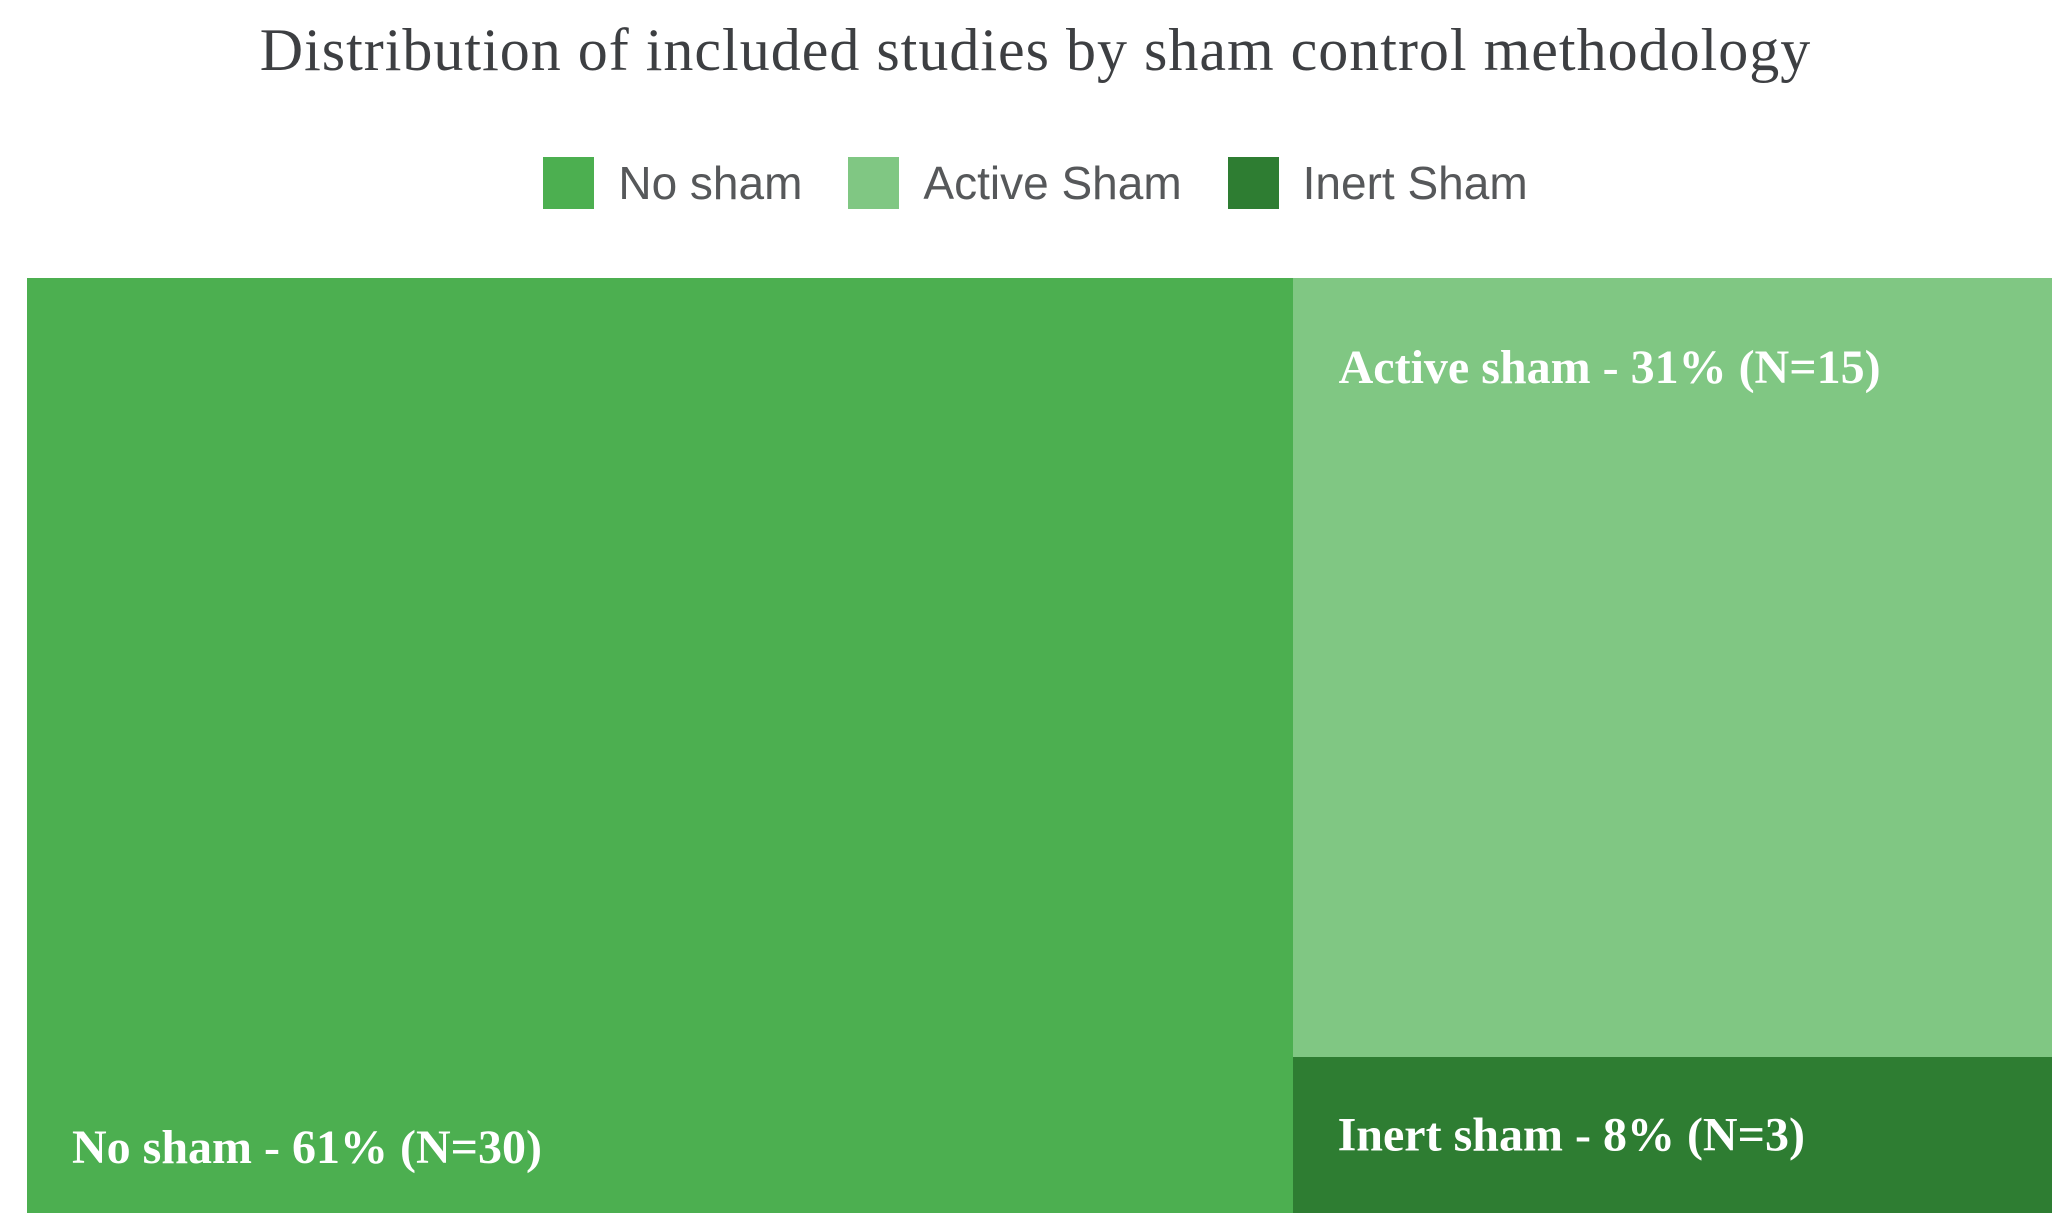 The width and height of the screenshot is (2071, 1230). I want to click on legend-item-active-sham: Active Sham, so click(1015, 183).